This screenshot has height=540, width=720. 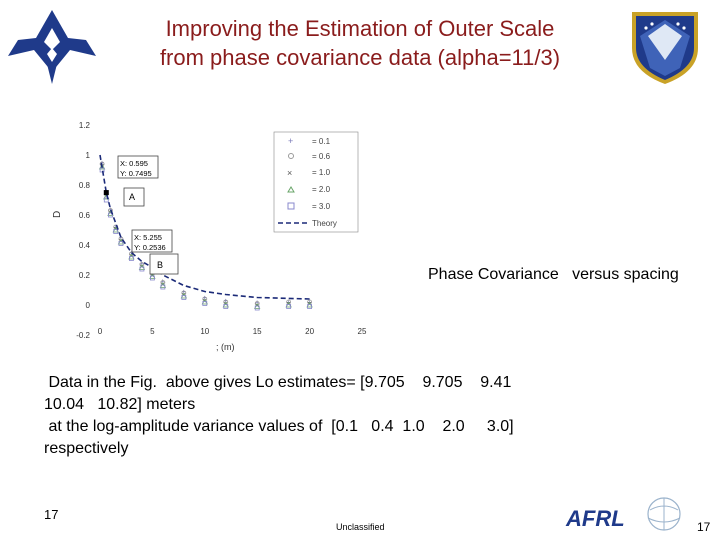 What do you see at coordinates (85, 275) in the screenshot?
I see `y-tick-label: 0.2` at bounding box center [85, 275].